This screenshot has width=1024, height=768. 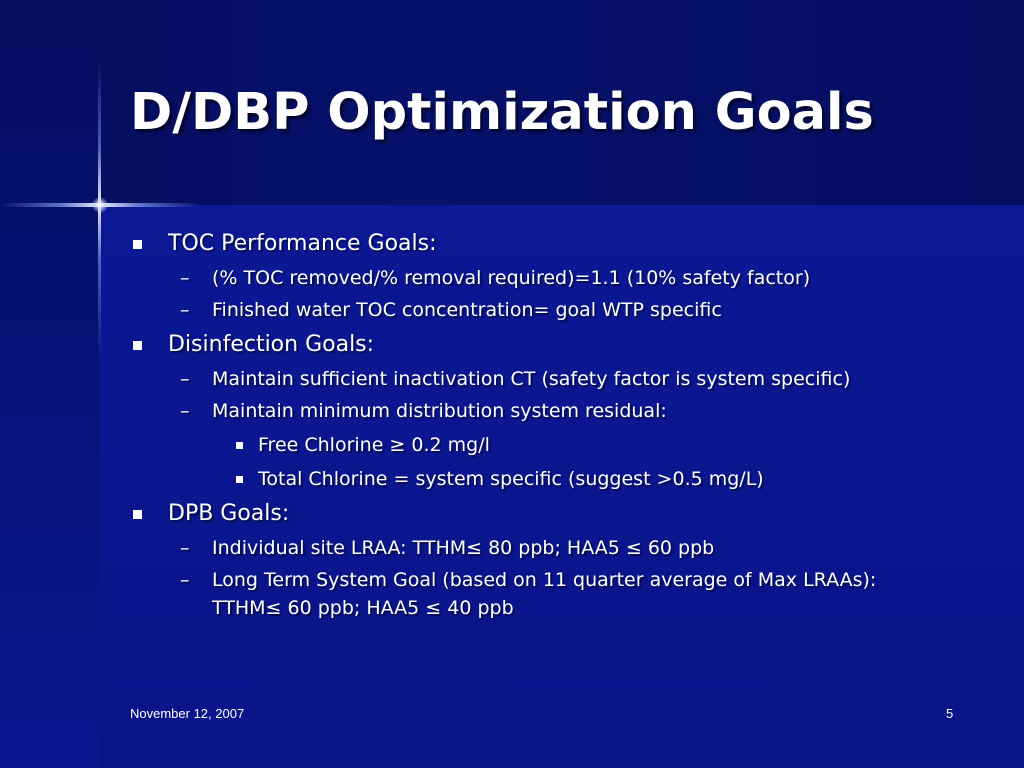 What do you see at coordinates (560, 514) in the screenshot?
I see `bullet-dpb-goals: DPB Goals:` at bounding box center [560, 514].